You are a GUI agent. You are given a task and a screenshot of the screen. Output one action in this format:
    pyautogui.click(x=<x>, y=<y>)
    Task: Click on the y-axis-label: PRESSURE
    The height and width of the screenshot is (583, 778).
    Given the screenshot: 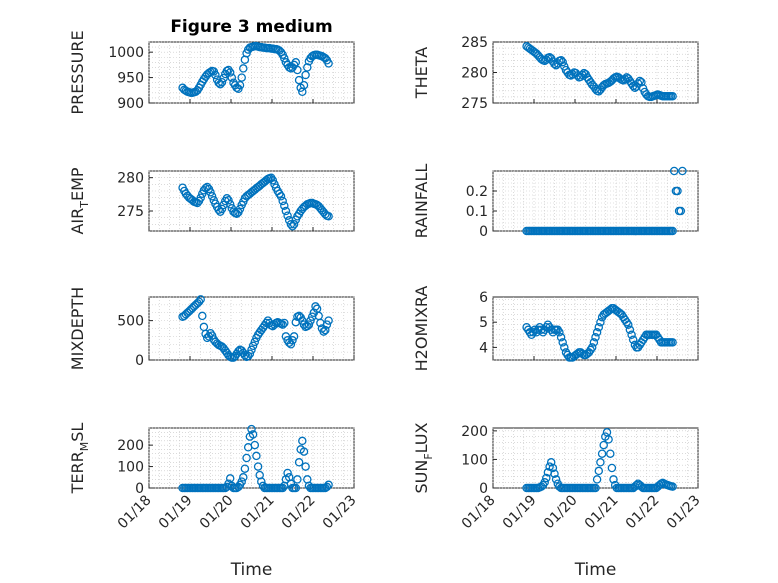 What is the action you would take?
    pyautogui.click(x=77, y=72)
    